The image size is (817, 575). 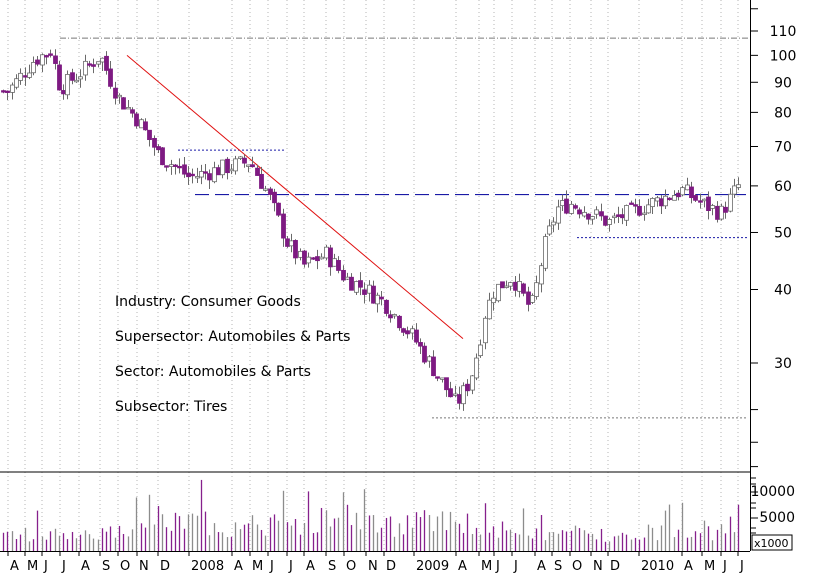 What do you see at coordinates (208, 302) in the screenshot?
I see `annotation-industry: Industry: Consumer Goods` at bounding box center [208, 302].